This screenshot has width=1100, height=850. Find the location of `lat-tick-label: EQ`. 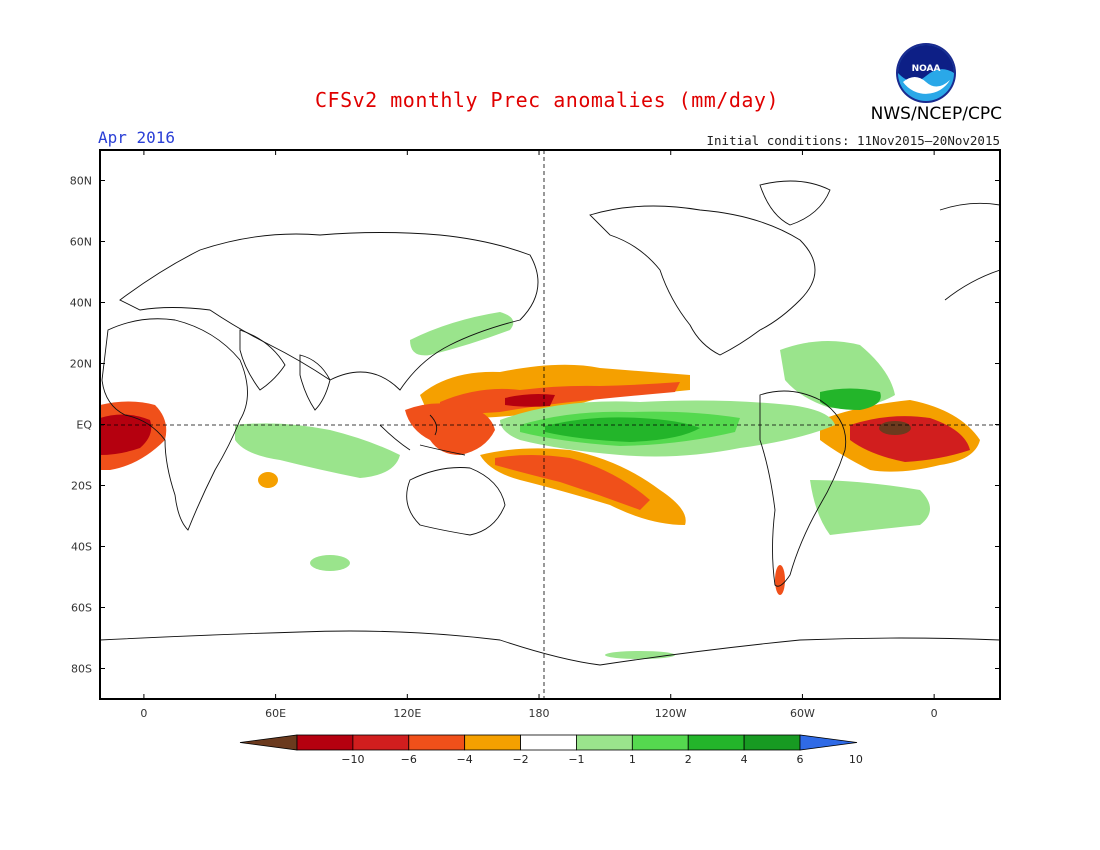

lat-tick-label: EQ is located at coordinates (84, 425).